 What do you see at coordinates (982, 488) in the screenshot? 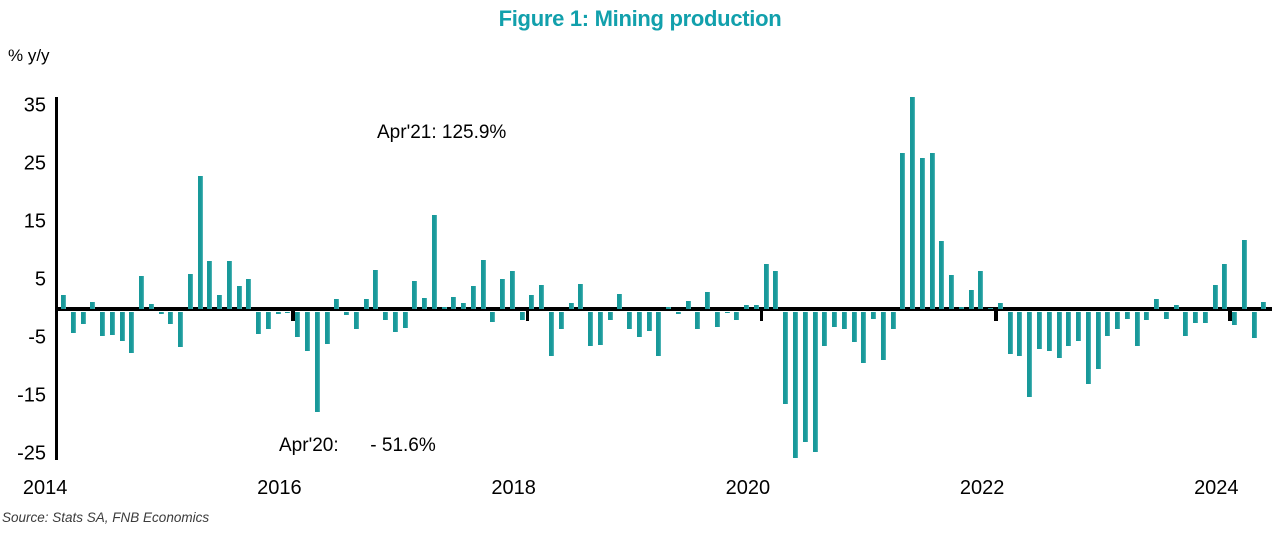
I see `x-axis-year-label: 2022` at bounding box center [982, 488].